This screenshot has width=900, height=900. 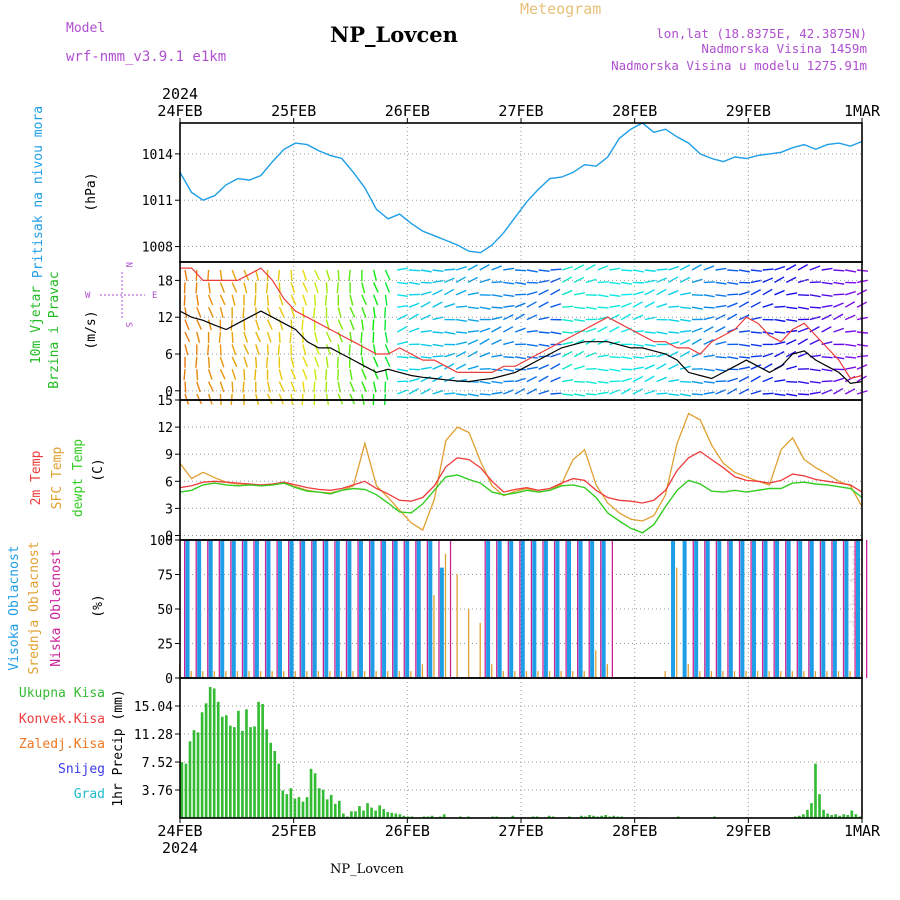 I want to click on compass-north: N, so click(x=128, y=264).